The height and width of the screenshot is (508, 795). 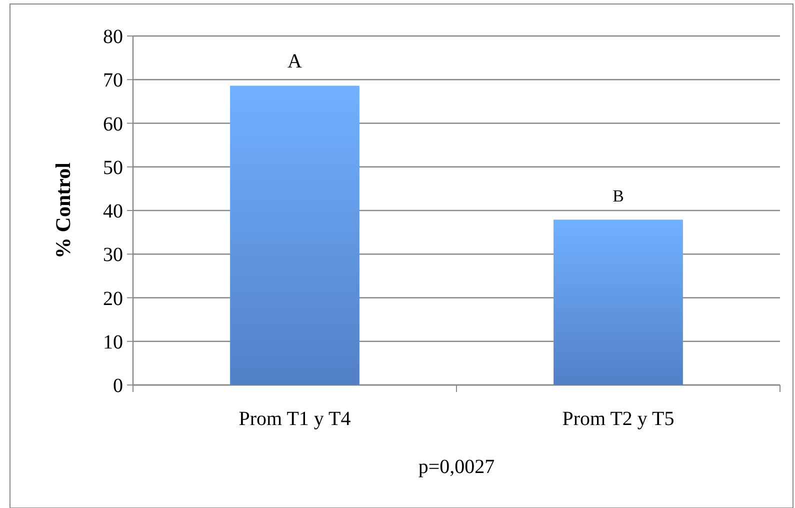 What do you see at coordinates (113, 211) in the screenshot?
I see `y-tick-label: 40` at bounding box center [113, 211].